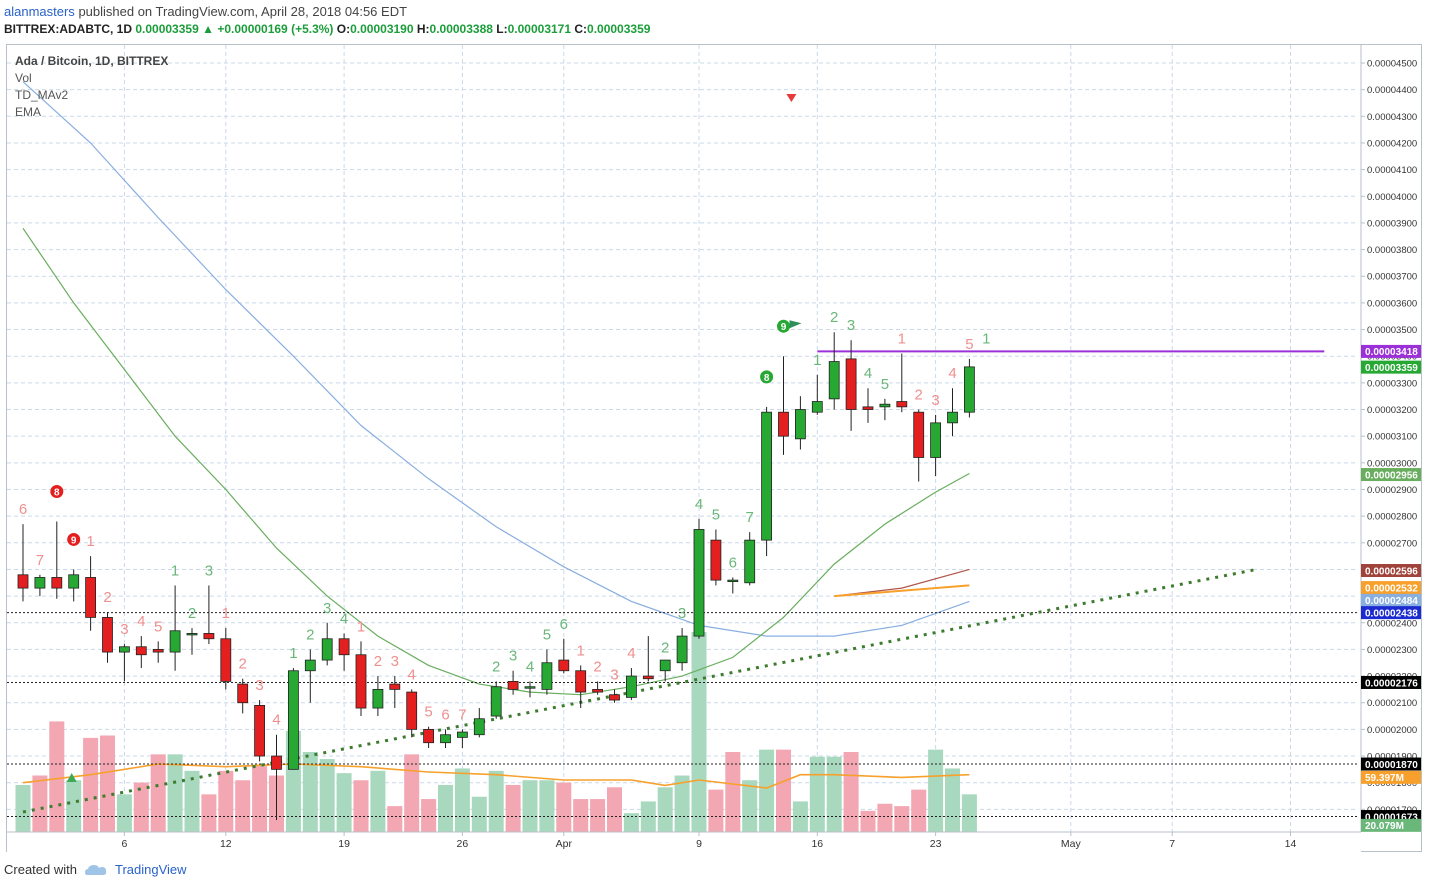 The width and height of the screenshot is (1429, 888). Describe the element at coordinates (1392, 757) in the screenshot. I see `price-tick-label: 0.00001900` at that location.